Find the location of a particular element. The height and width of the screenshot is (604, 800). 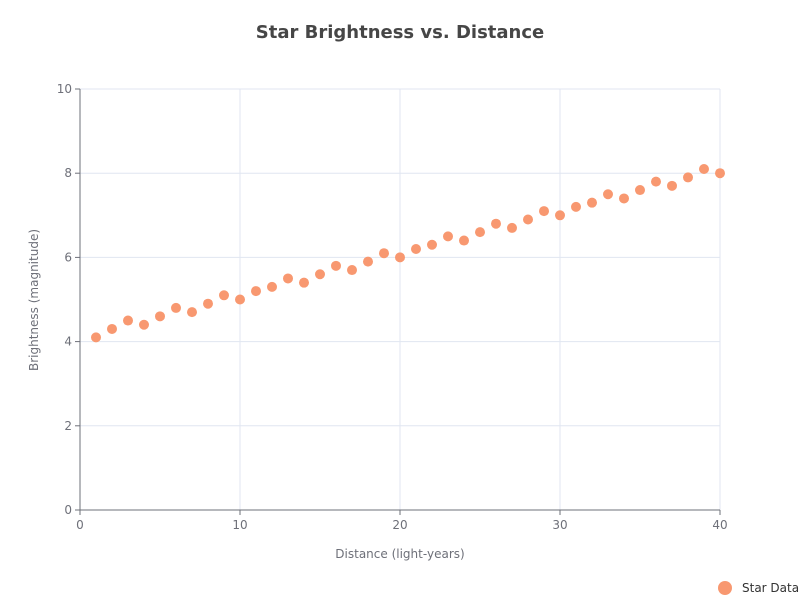

y-tick-label: 6 is located at coordinates (68, 257).